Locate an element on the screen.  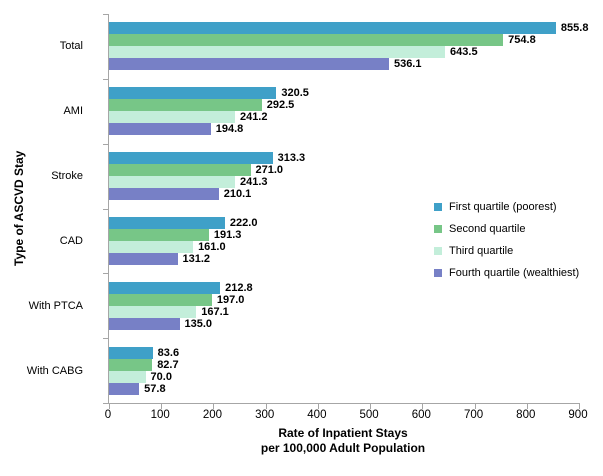
bar-value-label: 271.0 is located at coordinates (269, 170).